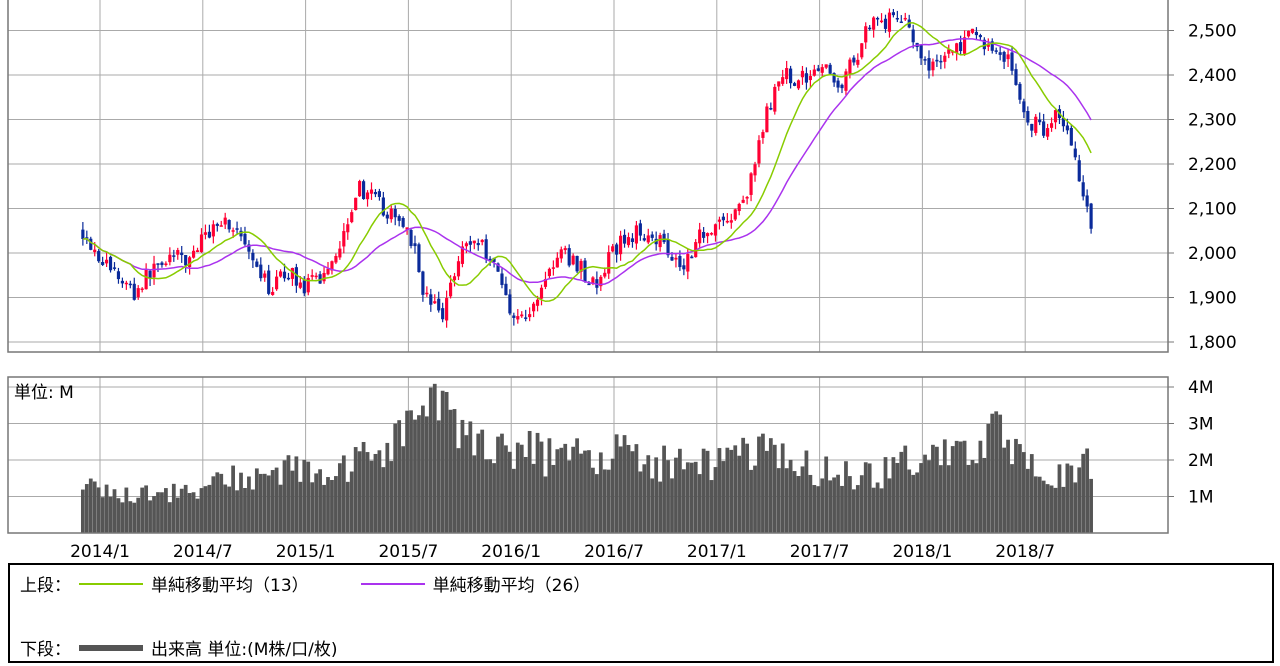 The width and height of the screenshot is (1280, 666). Describe the element at coordinates (306, 552) in the screenshot. I see `x-tick-label: 2015/1` at that location.